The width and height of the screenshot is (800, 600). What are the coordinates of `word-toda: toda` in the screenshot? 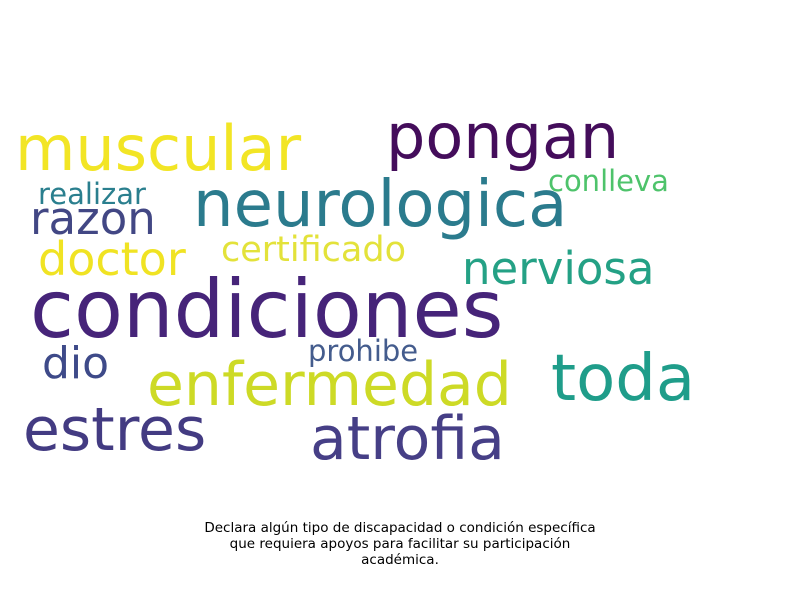 It's located at (623, 379).